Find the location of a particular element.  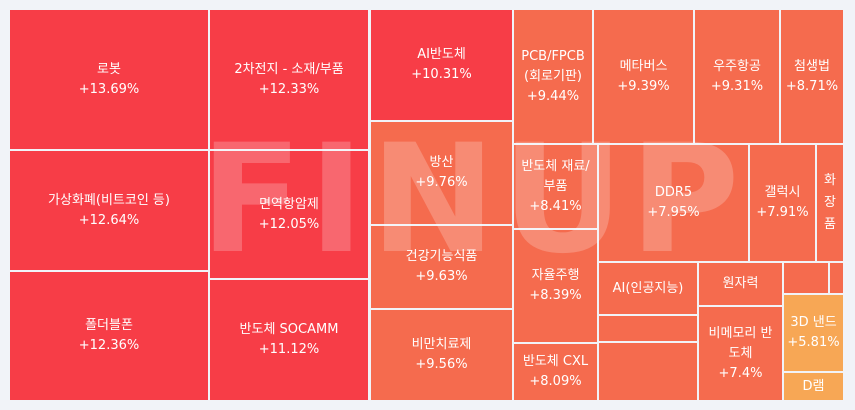

tile-name: 반도체 SOCAMM is located at coordinates (289, 329).